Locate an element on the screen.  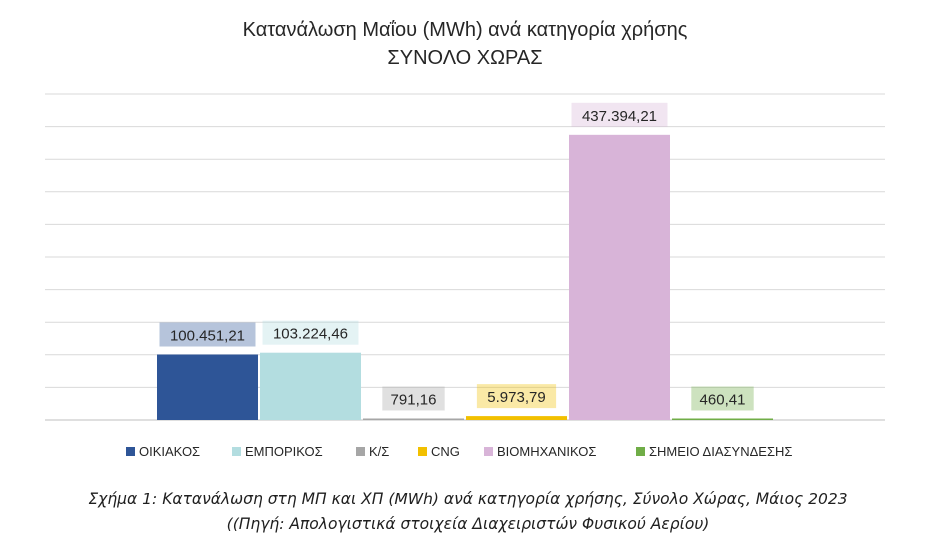
data-label: 103.224,46 is located at coordinates (310, 334).